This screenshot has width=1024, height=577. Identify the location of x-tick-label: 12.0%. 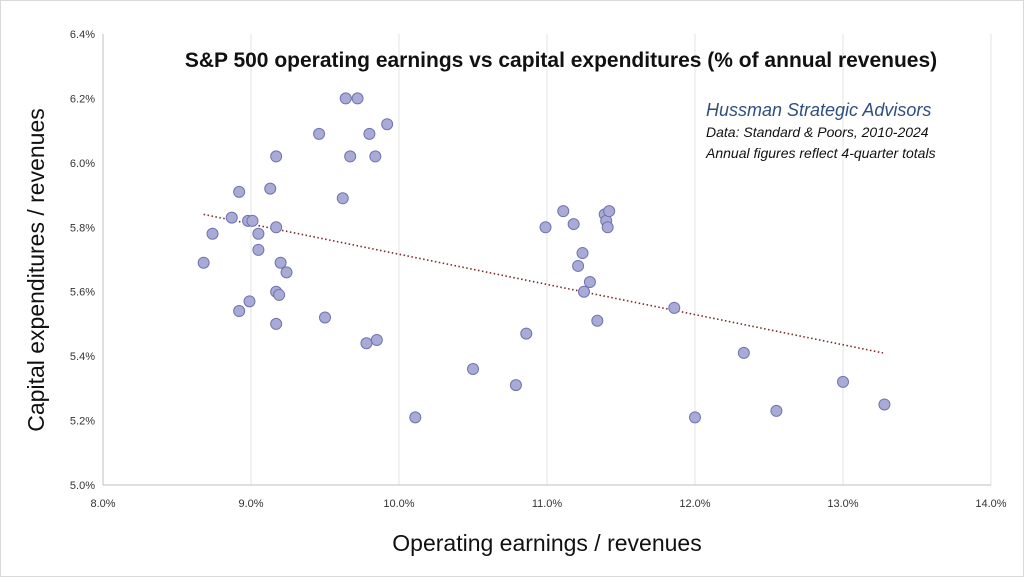
(694, 504).